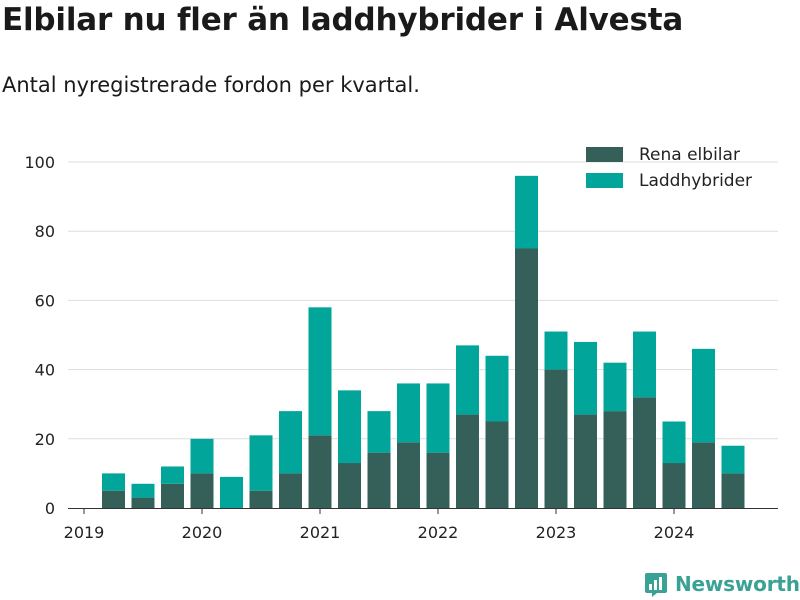 The width and height of the screenshot is (800, 600). I want to click on x-tick-label: 2021, so click(320, 532).